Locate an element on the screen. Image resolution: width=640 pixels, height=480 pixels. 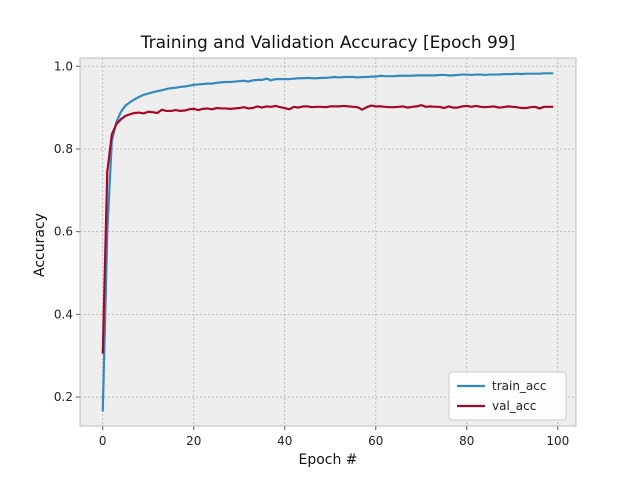
legend-label: train_acc is located at coordinates (519, 386).